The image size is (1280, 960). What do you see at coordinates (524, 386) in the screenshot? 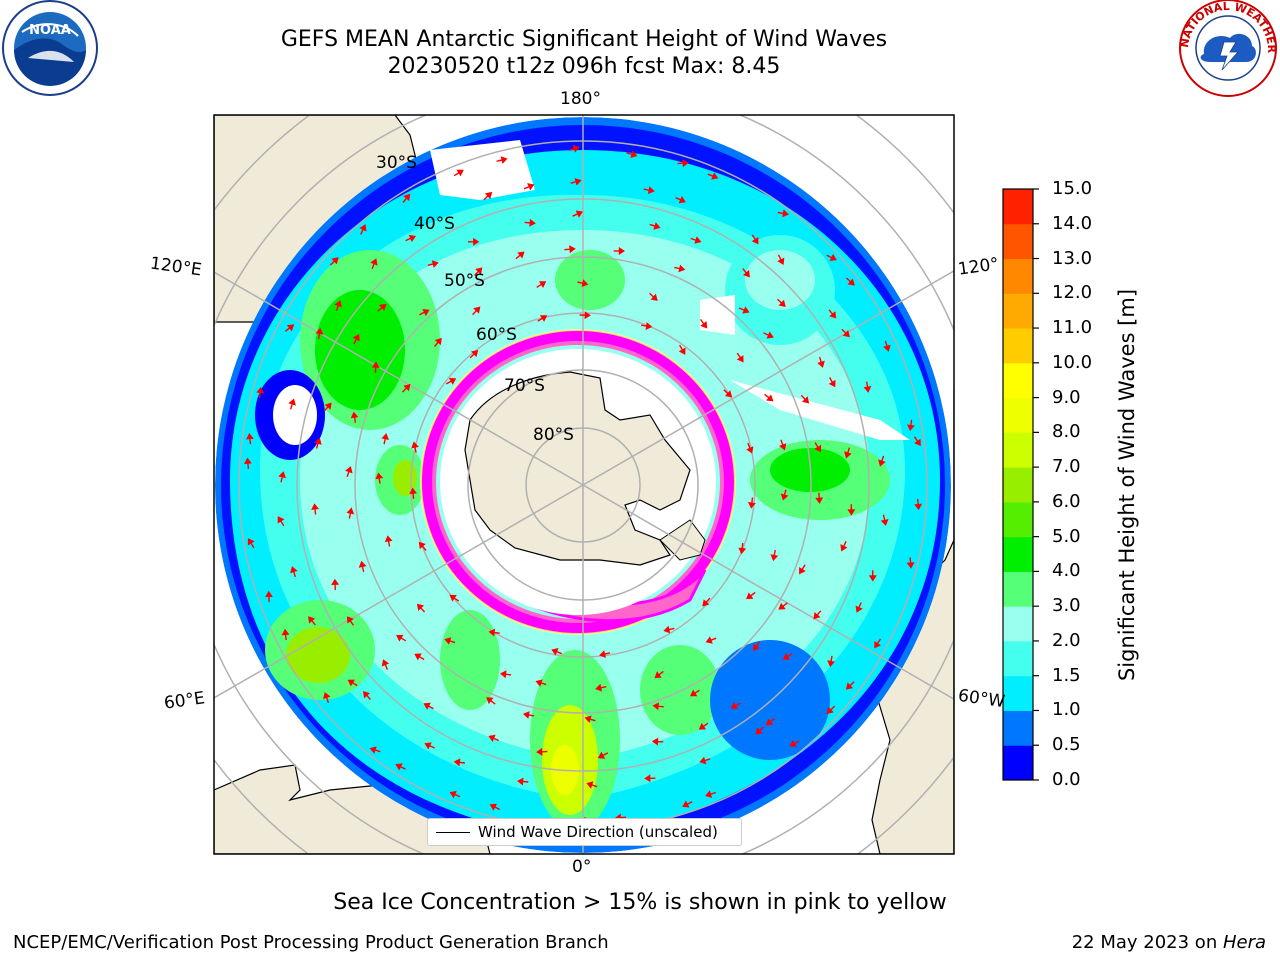
I see `lat-label-70s: 70°S` at bounding box center [524, 386].